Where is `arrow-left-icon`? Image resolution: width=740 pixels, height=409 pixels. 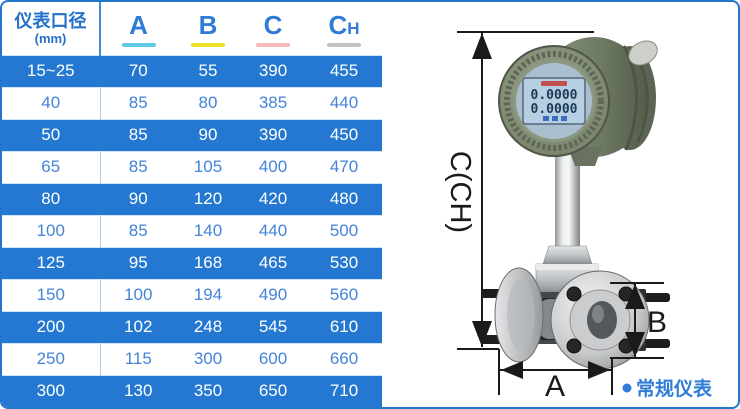 arrow-left-icon is located at coordinates (512, 370).